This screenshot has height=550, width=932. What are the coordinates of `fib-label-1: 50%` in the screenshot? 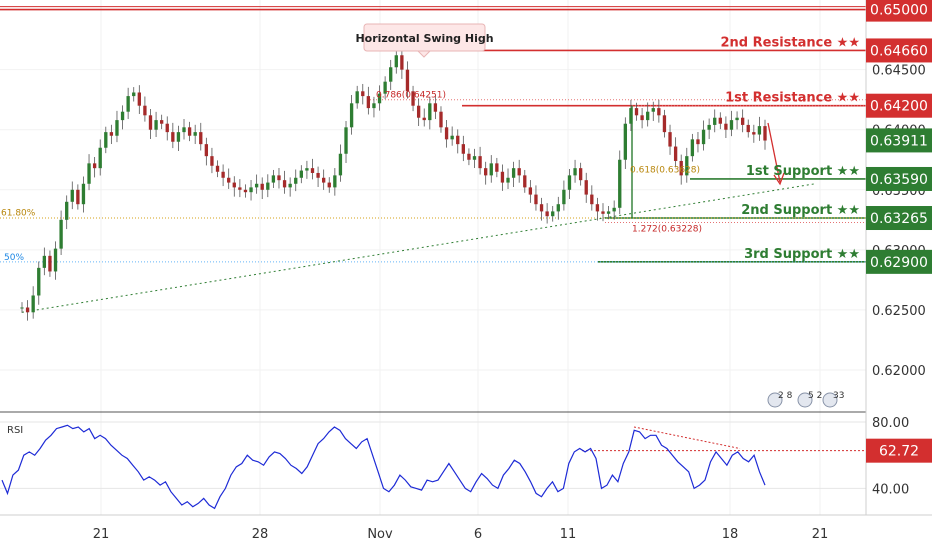 It's located at (14, 258).